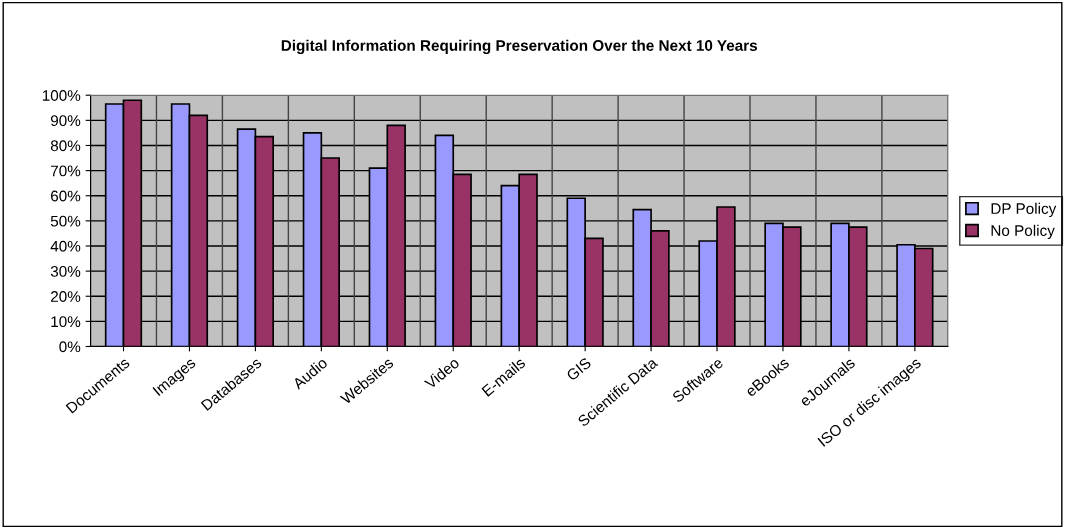 The height and width of the screenshot is (529, 1065). Describe the element at coordinates (61, 95) in the screenshot. I see `y-tick-label: 100%` at that location.